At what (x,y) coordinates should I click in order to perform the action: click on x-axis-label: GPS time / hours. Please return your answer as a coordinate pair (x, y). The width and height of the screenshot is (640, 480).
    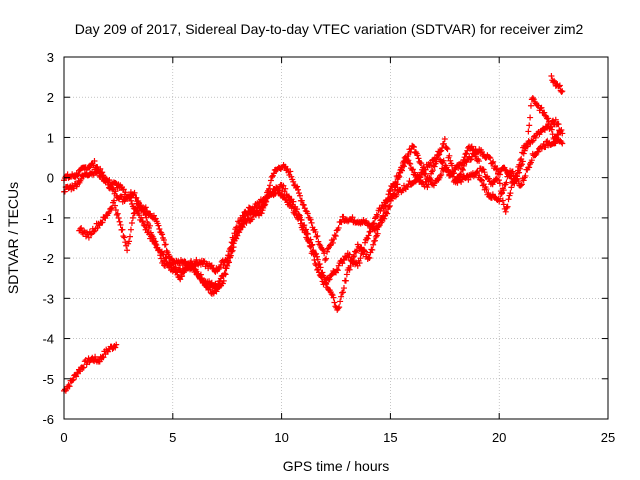
    Looking at the image, I should click on (336, 466).